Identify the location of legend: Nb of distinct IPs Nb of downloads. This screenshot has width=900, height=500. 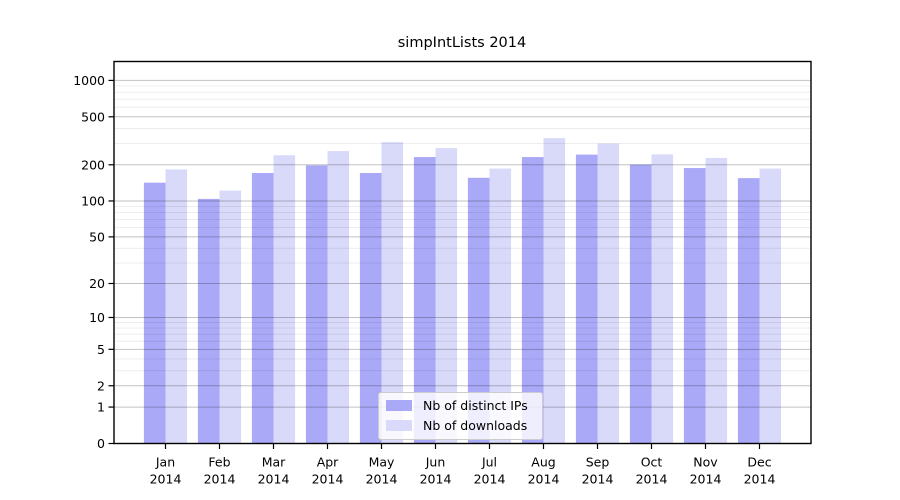
(460, 416).